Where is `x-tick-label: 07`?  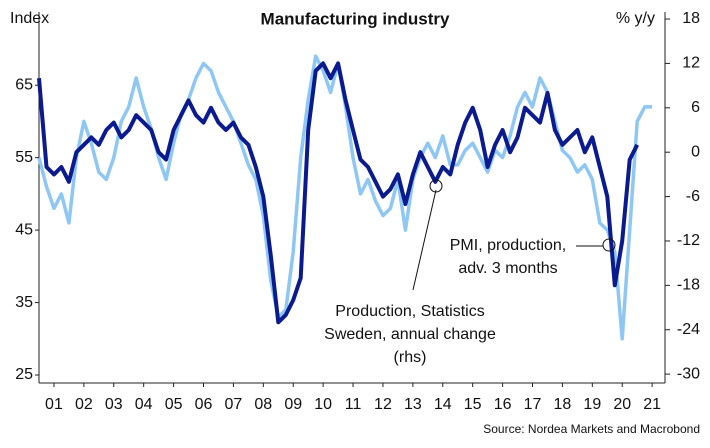
x-tick-label: 07 is located at coordinates (234, 404).